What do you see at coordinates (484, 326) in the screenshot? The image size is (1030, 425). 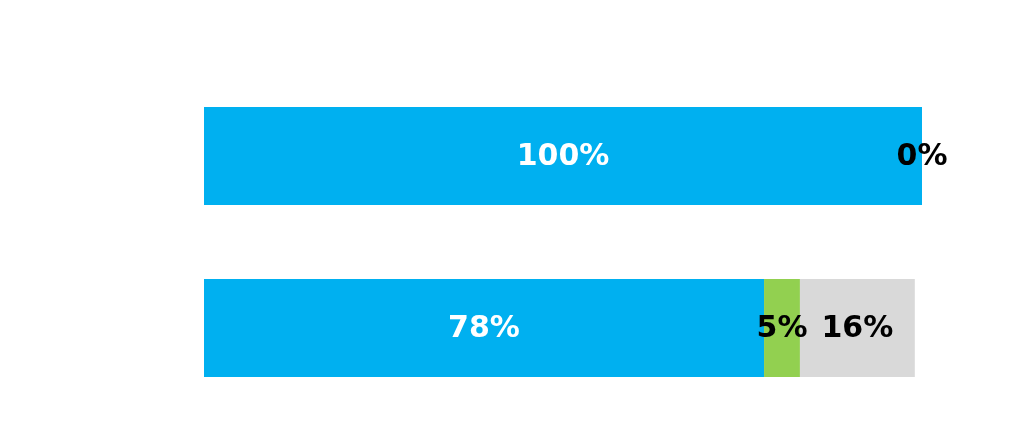 I see `data-label: 78%` at bounding box center [484, 326].